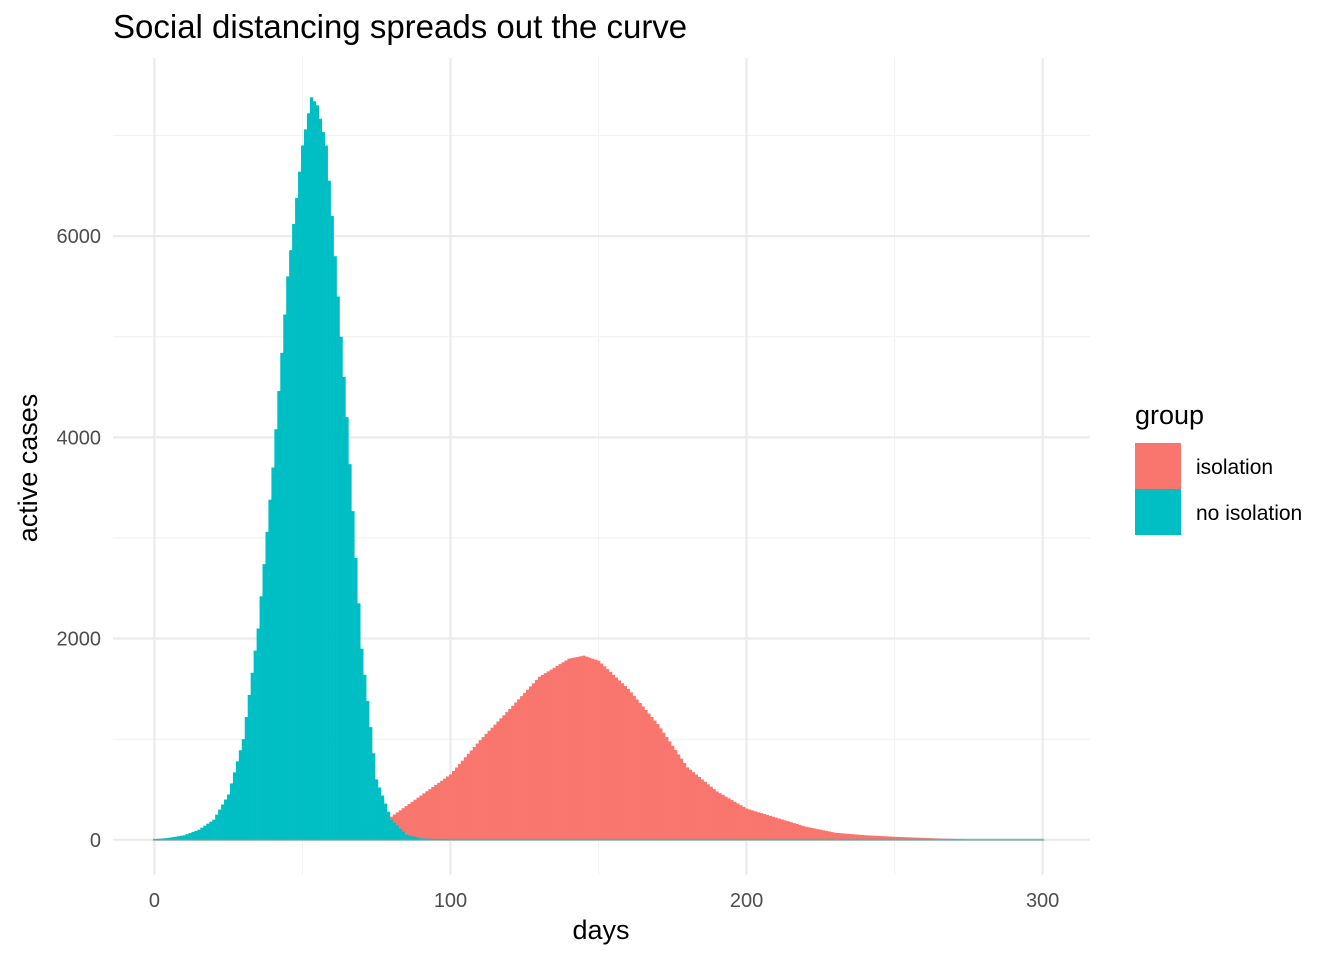  What do you see at coordinates (600, 930) in the screenshot?
I see `x-axis-title: days` at bounding box center [600, 930].